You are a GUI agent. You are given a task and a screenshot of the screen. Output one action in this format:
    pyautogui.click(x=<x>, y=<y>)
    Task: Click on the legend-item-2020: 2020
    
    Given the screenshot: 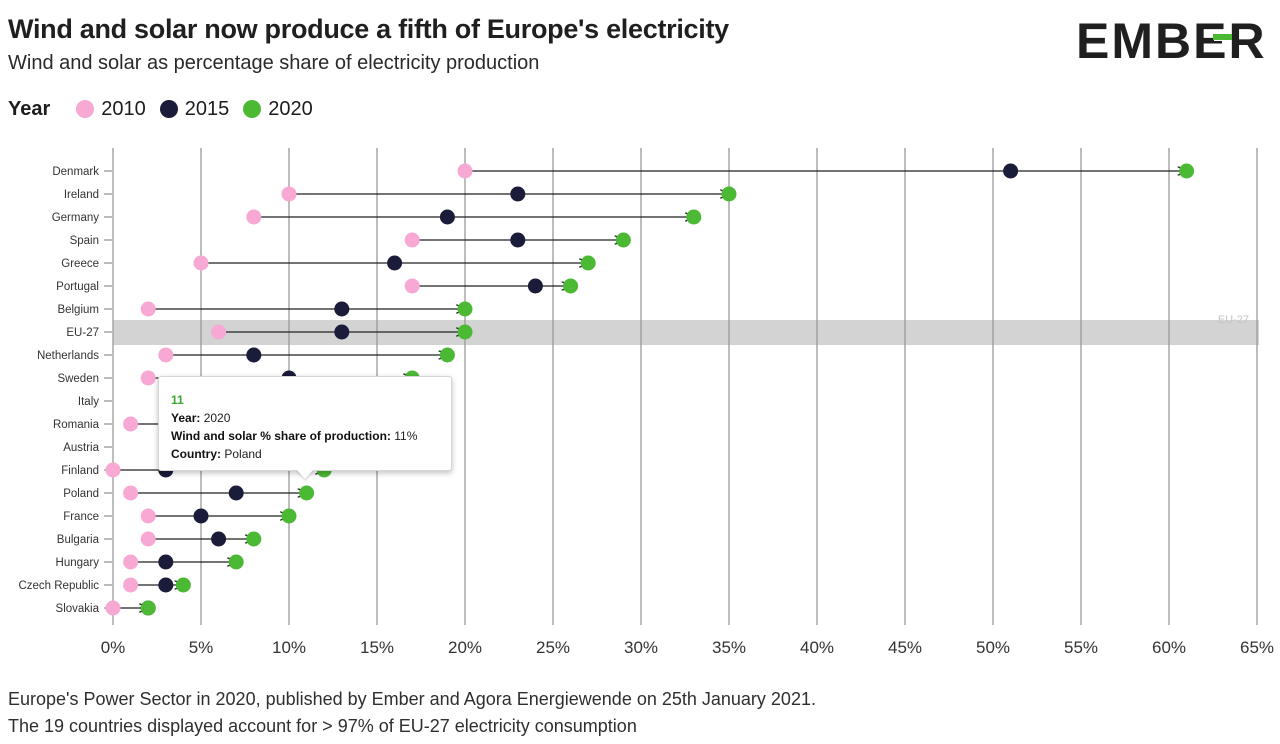 What is the action you would take?
    pyautogui.click(x=278, y=109)
    